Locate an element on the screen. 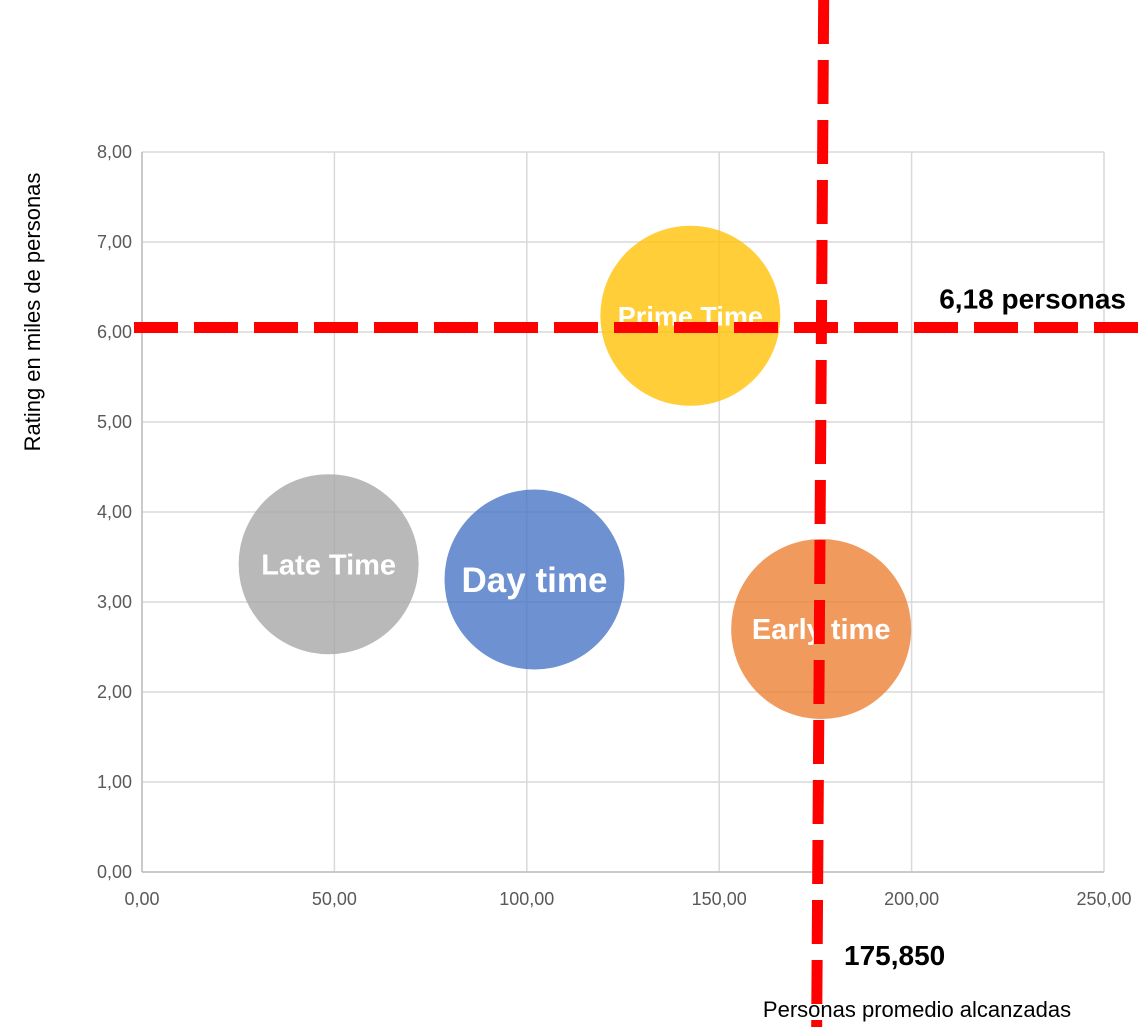 The height and width of the screenshot is (1027, 1140). y-tick-label: 6,00 is located at coordinates (114, 332).